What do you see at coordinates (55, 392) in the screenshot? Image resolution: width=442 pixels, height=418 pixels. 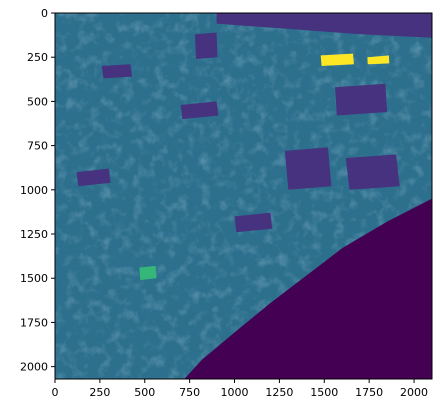 I see `x-tick-label: 0` at bounding box center [55, 392].